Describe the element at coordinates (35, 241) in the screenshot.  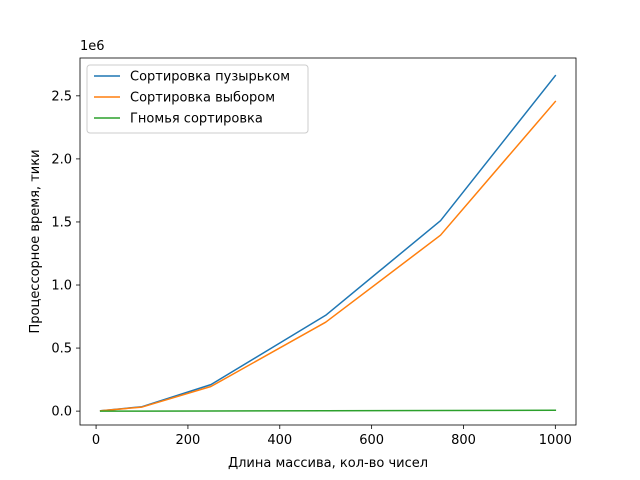
I see `y-axis-label: Процессорное время, тики` at that location.